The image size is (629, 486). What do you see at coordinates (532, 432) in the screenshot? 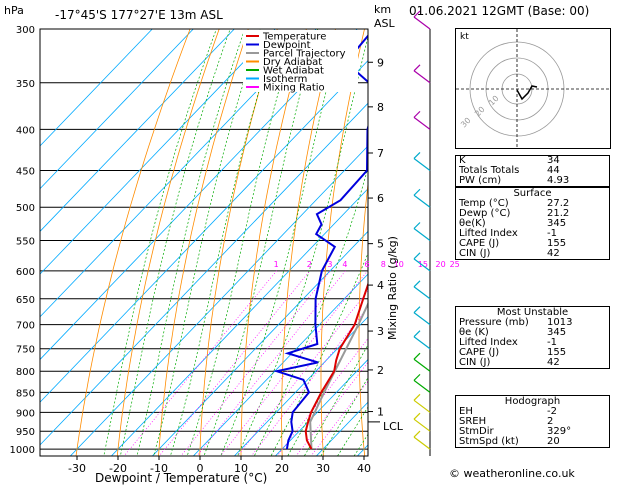
I see `hodograph_stats-row: StmDir 329°` at bounding box center [532, 432].